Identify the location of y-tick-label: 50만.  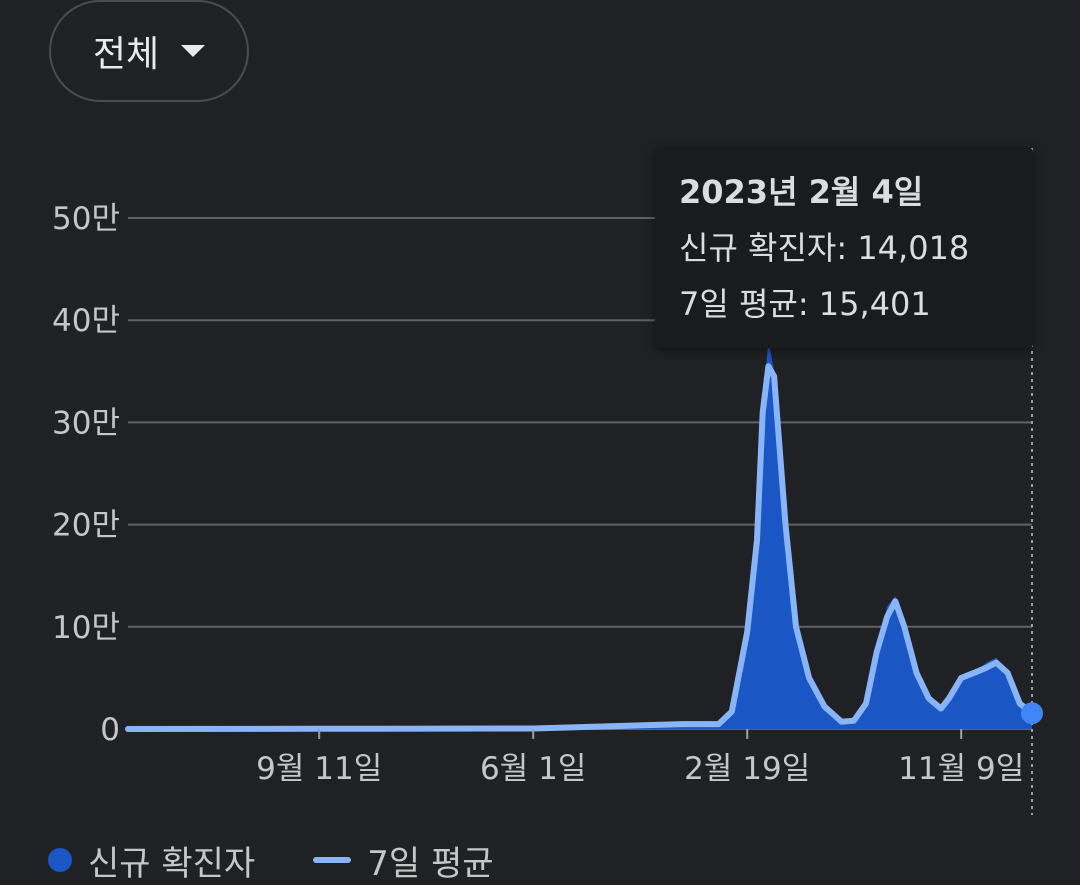
(86, 219).